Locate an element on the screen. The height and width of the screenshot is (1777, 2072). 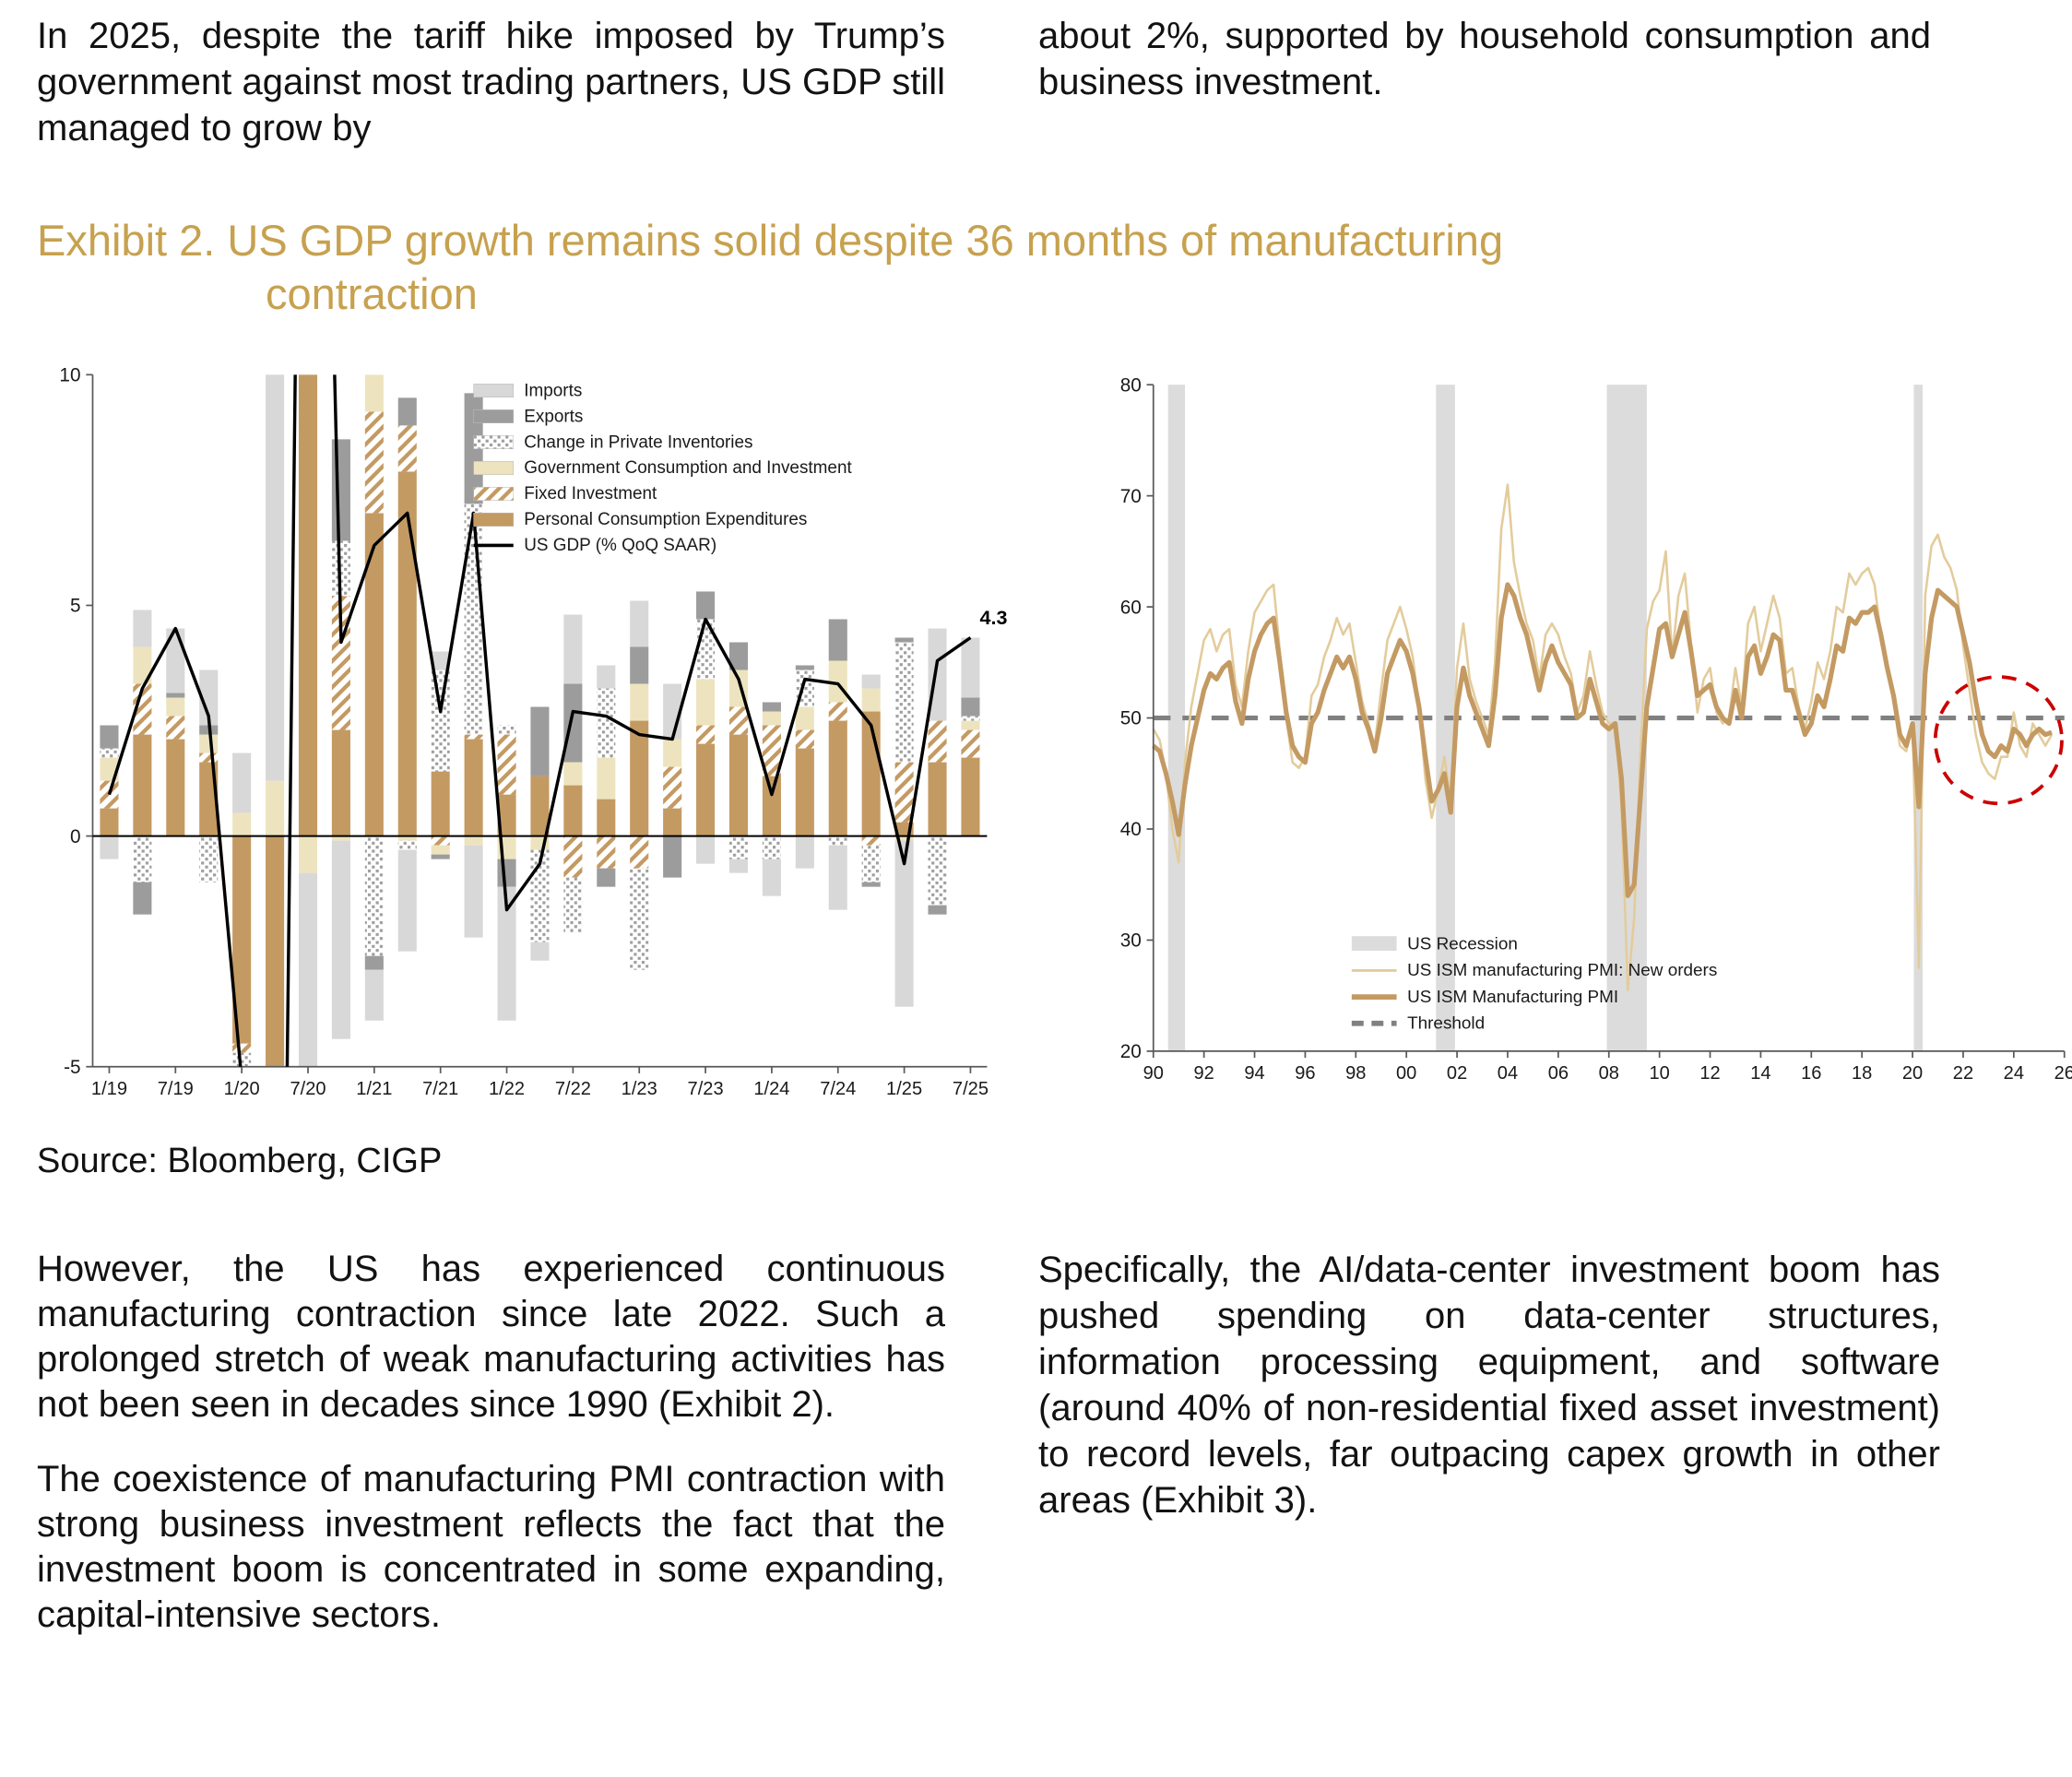
svg-text: 7/20 is located at coordinates (308, 1089).